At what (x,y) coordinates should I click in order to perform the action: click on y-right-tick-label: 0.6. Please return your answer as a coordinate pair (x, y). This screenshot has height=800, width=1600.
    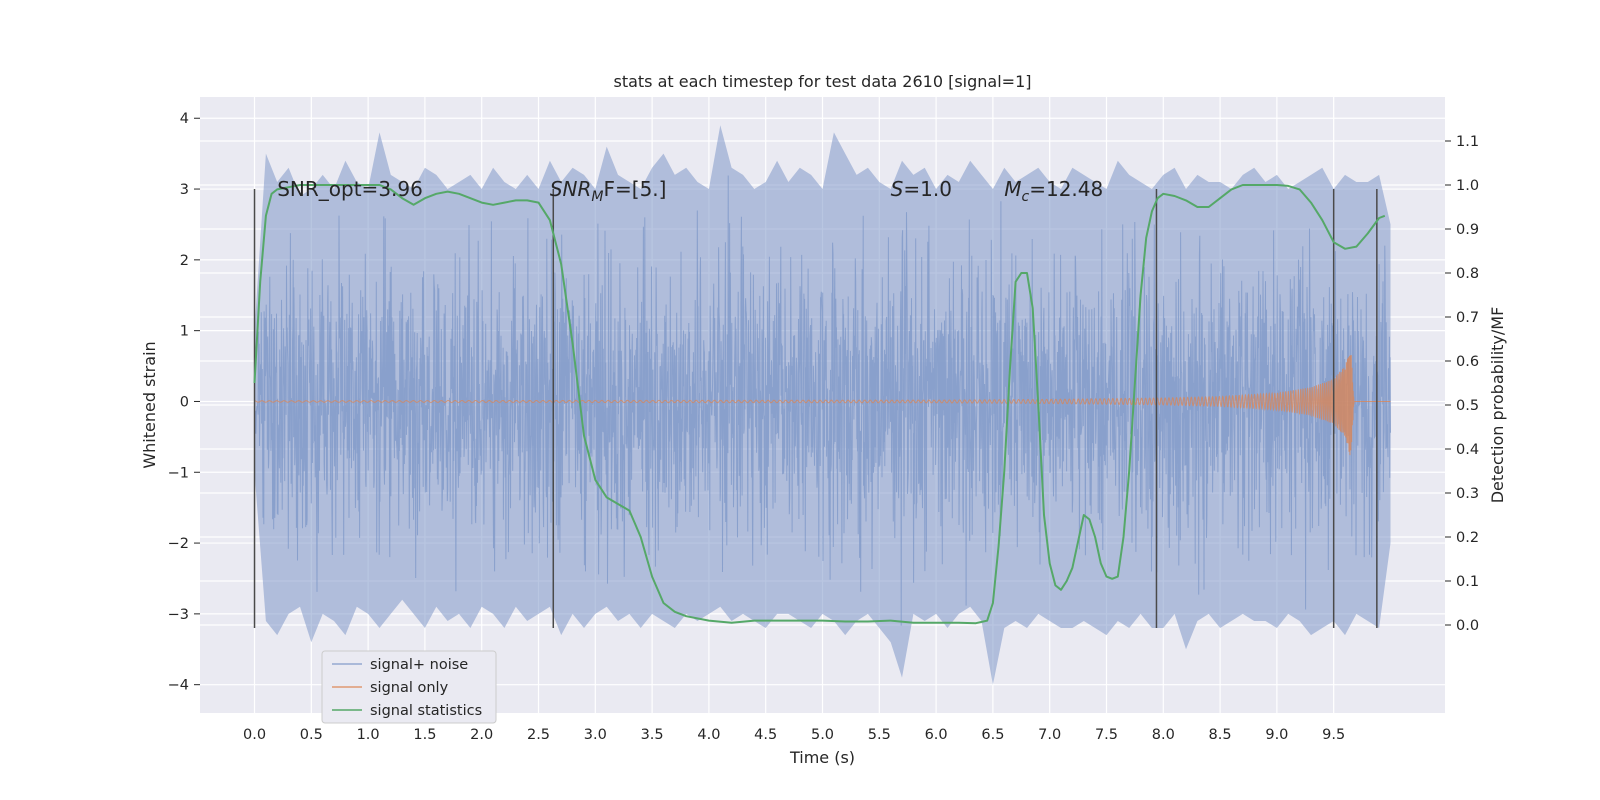
    Looking at the image, I should click on (1467, 362).